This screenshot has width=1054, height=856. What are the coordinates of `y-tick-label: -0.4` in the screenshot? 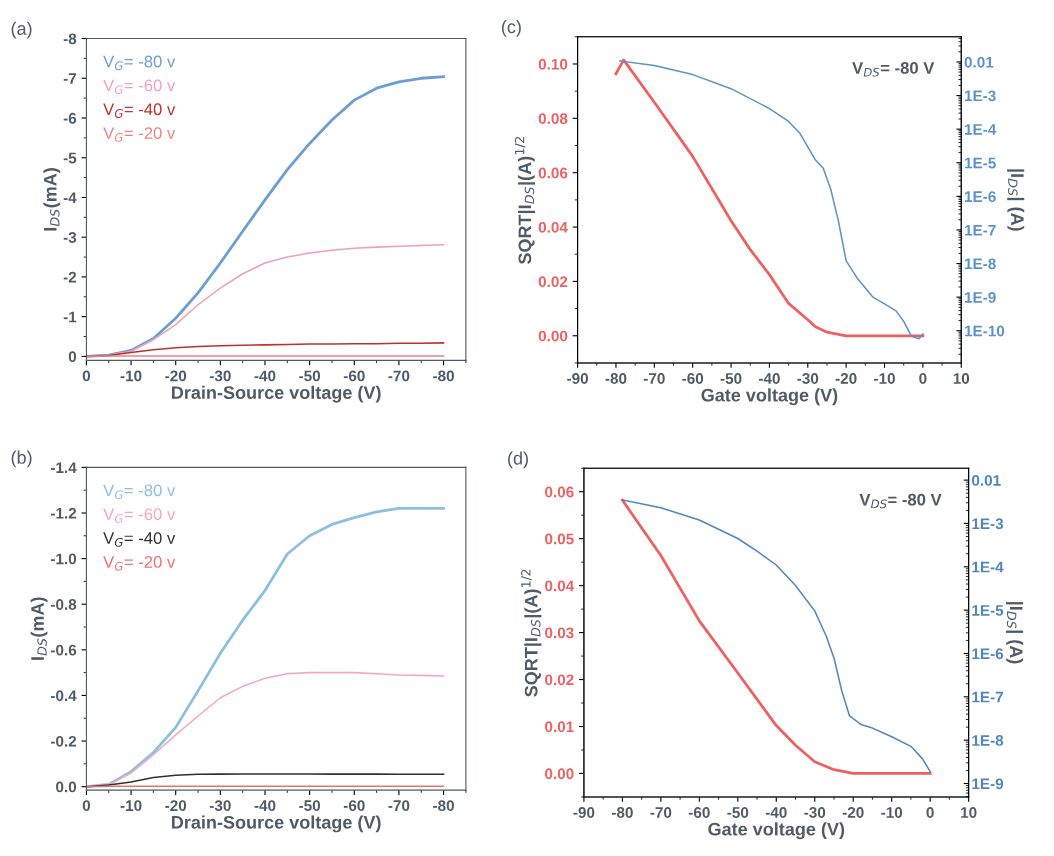 It's located at (63, 696).